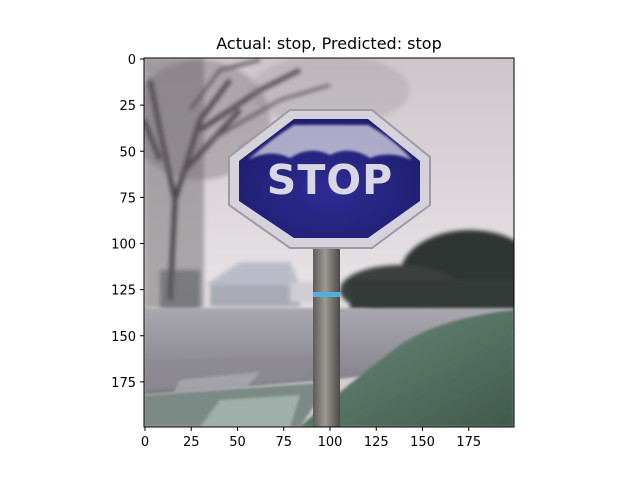 The height and width of the screenshot is (480, 640). What do you see at coordinates (326, 336) in the screenshot?
I see `sign-pole` at bounding box center [326, 336].